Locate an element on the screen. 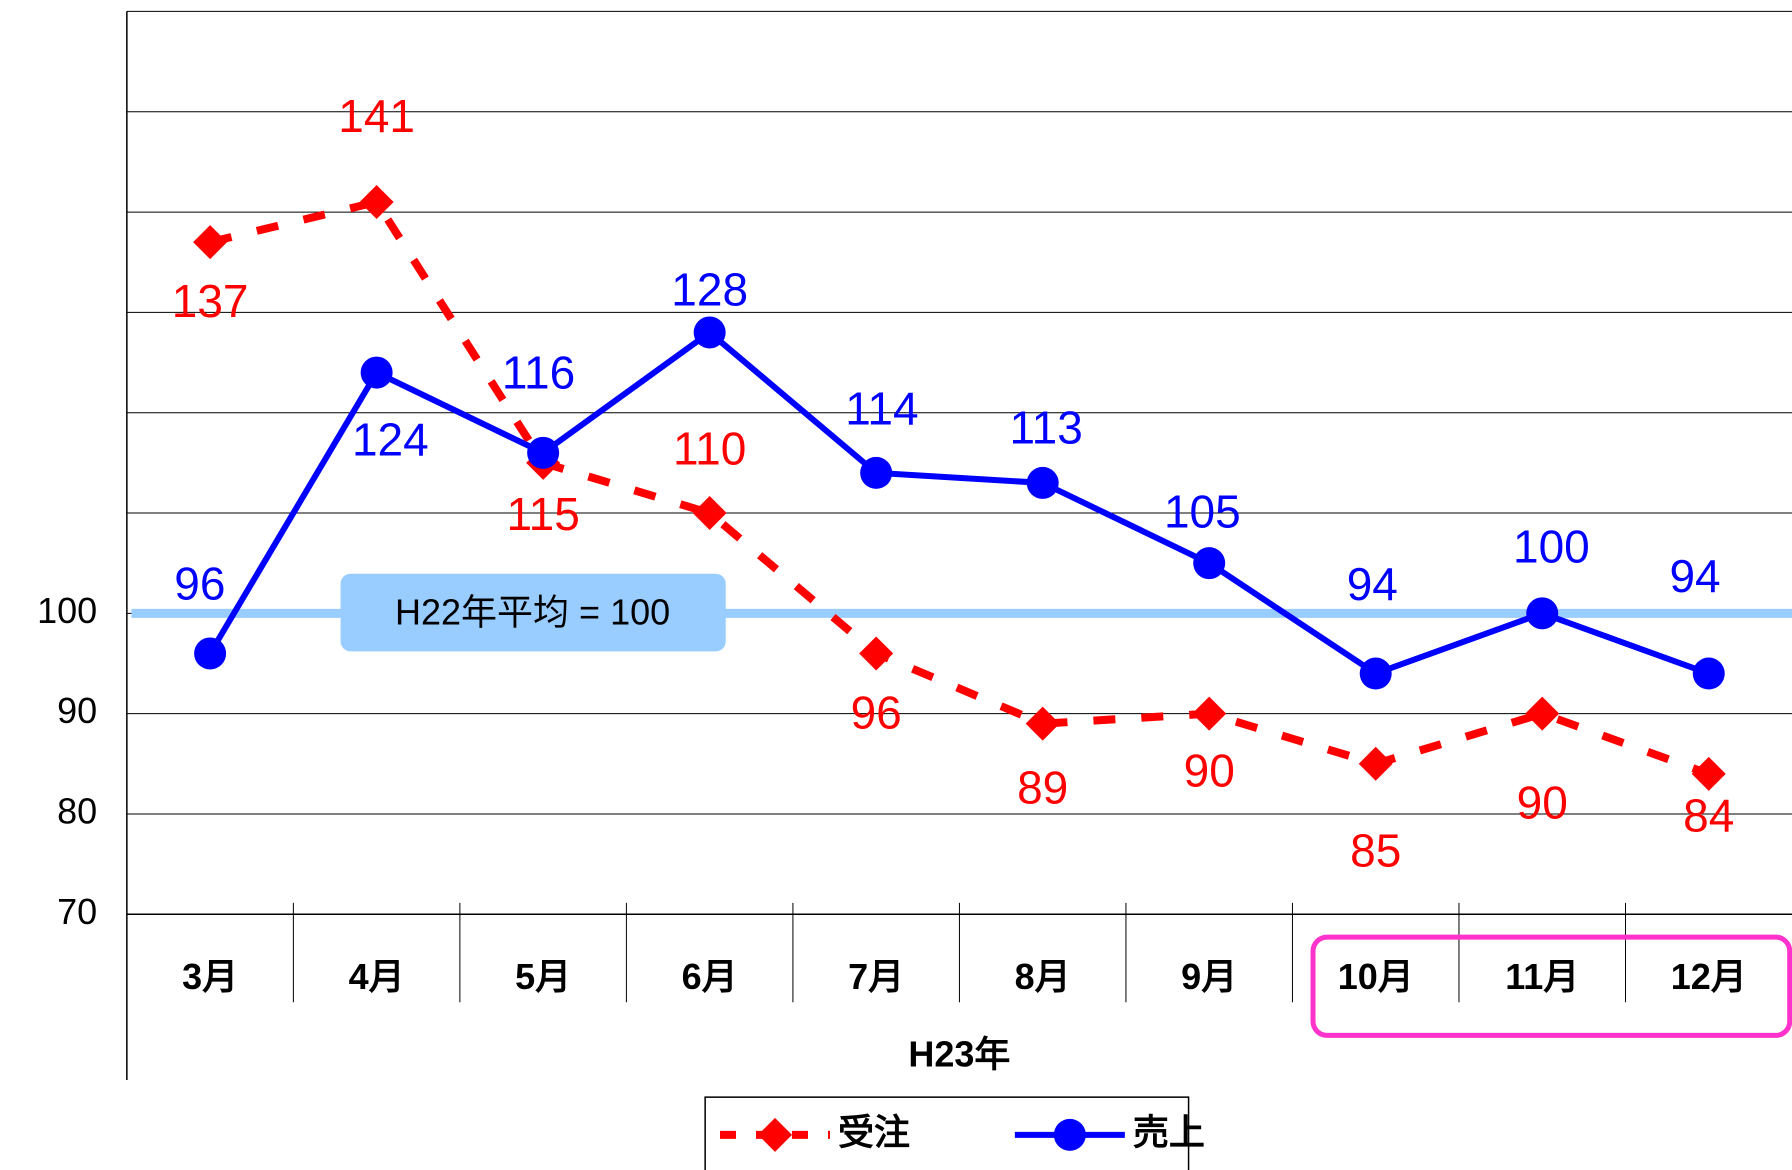 This screenshot has width=1792, height=1170. y-tick-label: 100 is located at coordinates (67, 610).